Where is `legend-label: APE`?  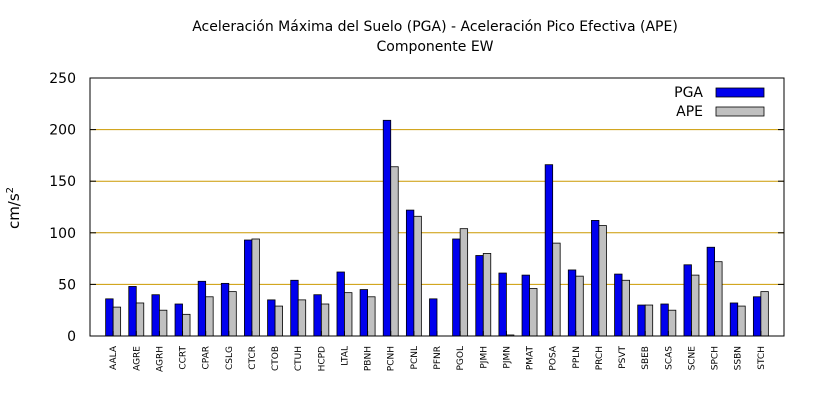
legend-label: APE is located at coordinates (689, 112).